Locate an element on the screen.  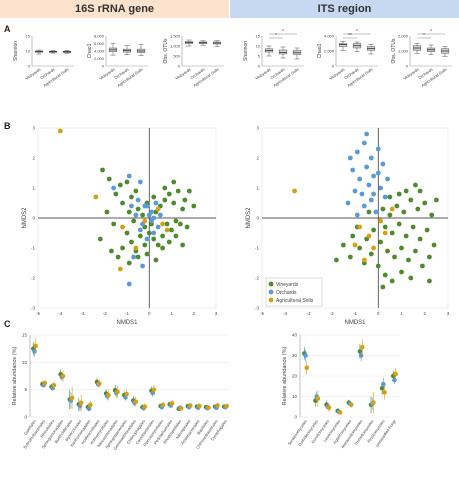
y-tick-label: 6,000 is located at coordinates (99, 43).